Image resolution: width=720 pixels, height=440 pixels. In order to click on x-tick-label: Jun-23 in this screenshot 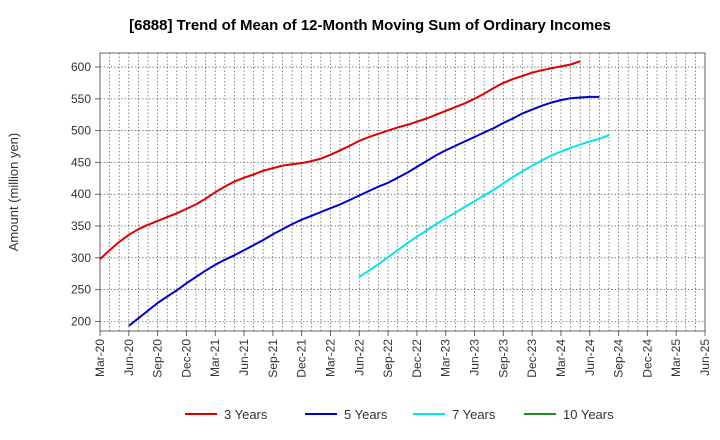, I will do `click(475, 357)`.